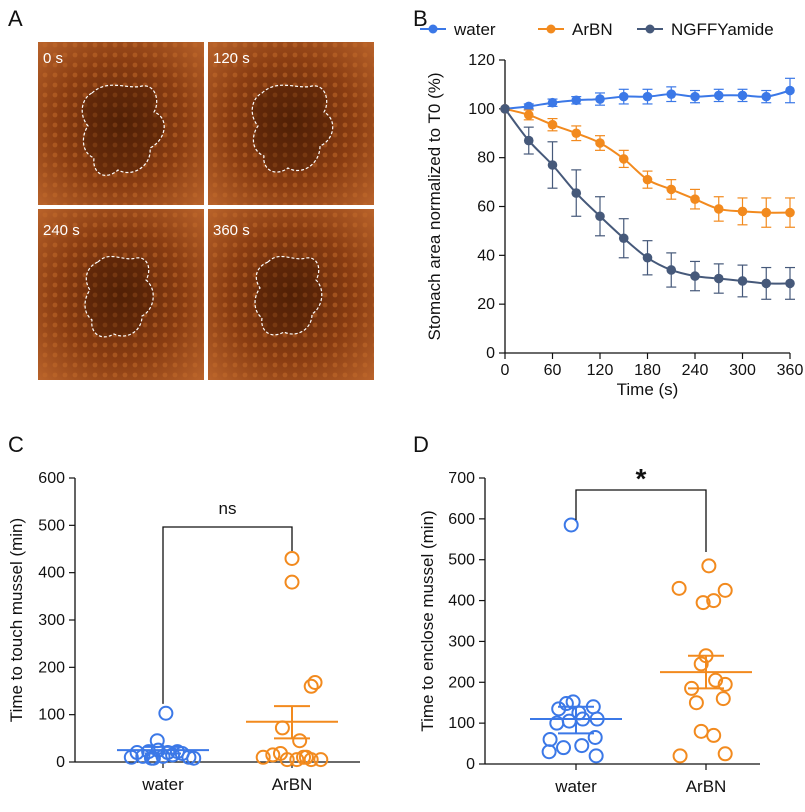 Image resolution: width=805 pixels, height=812 pixels. Describe the element at coordinates (641, 478) in the screenshot. I see `significance-label: *` at that location.